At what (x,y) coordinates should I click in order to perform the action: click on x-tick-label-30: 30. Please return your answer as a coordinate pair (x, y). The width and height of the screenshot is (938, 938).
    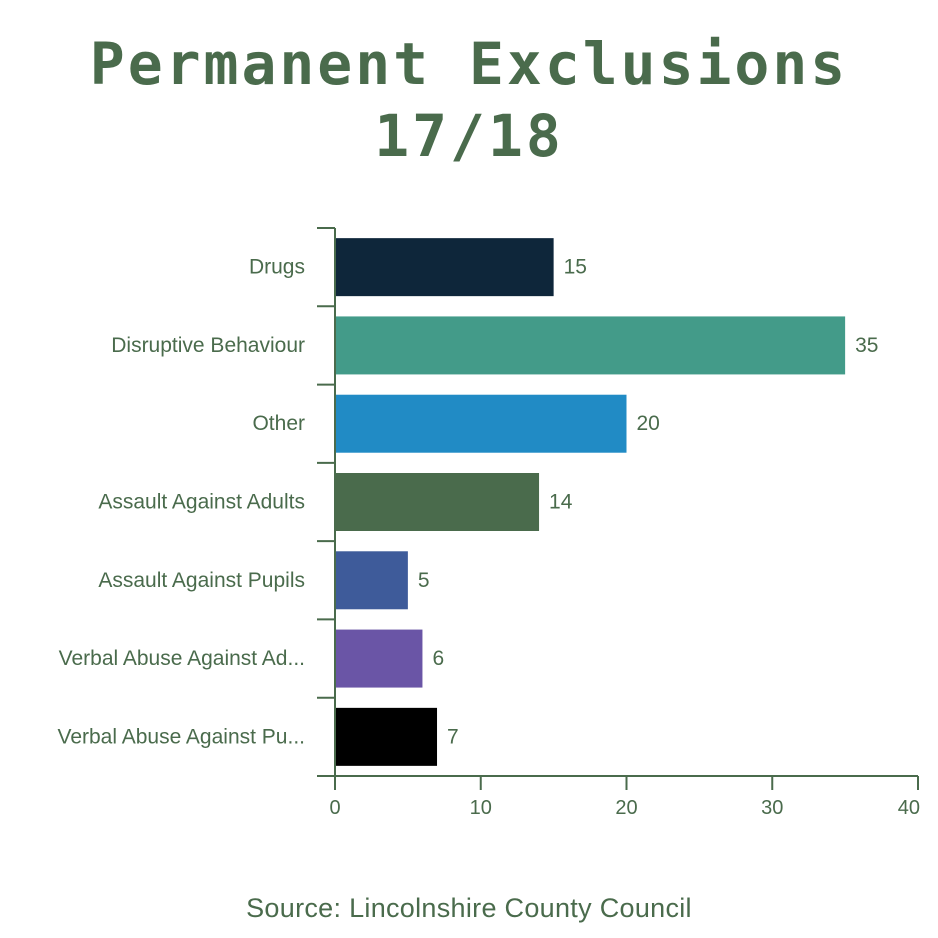
    Looking at the image, I should click on (772, 808).